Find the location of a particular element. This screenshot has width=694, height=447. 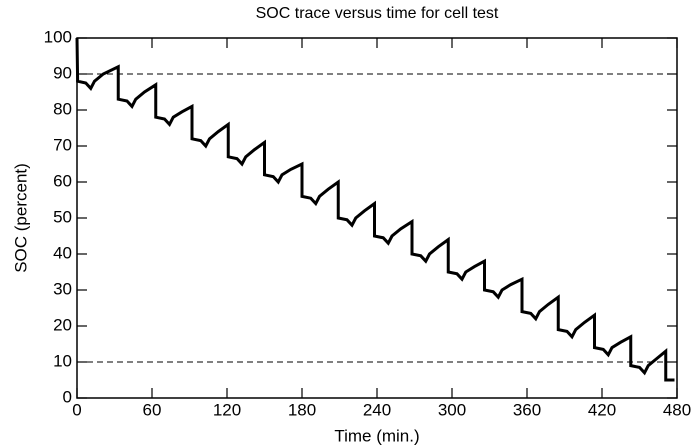

y-axis-label: SOC (percent) is located at coordinates (20, 218).